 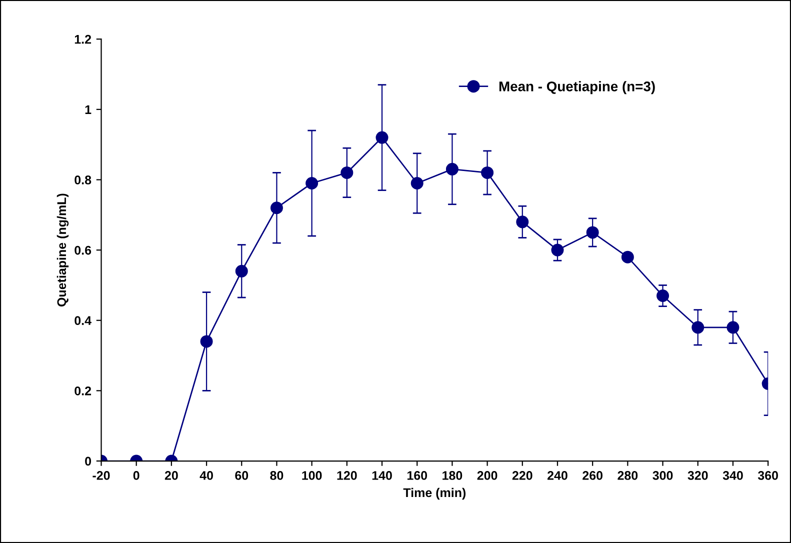 I want to click on x-tick-label: 0, so click(x=136, y=475).